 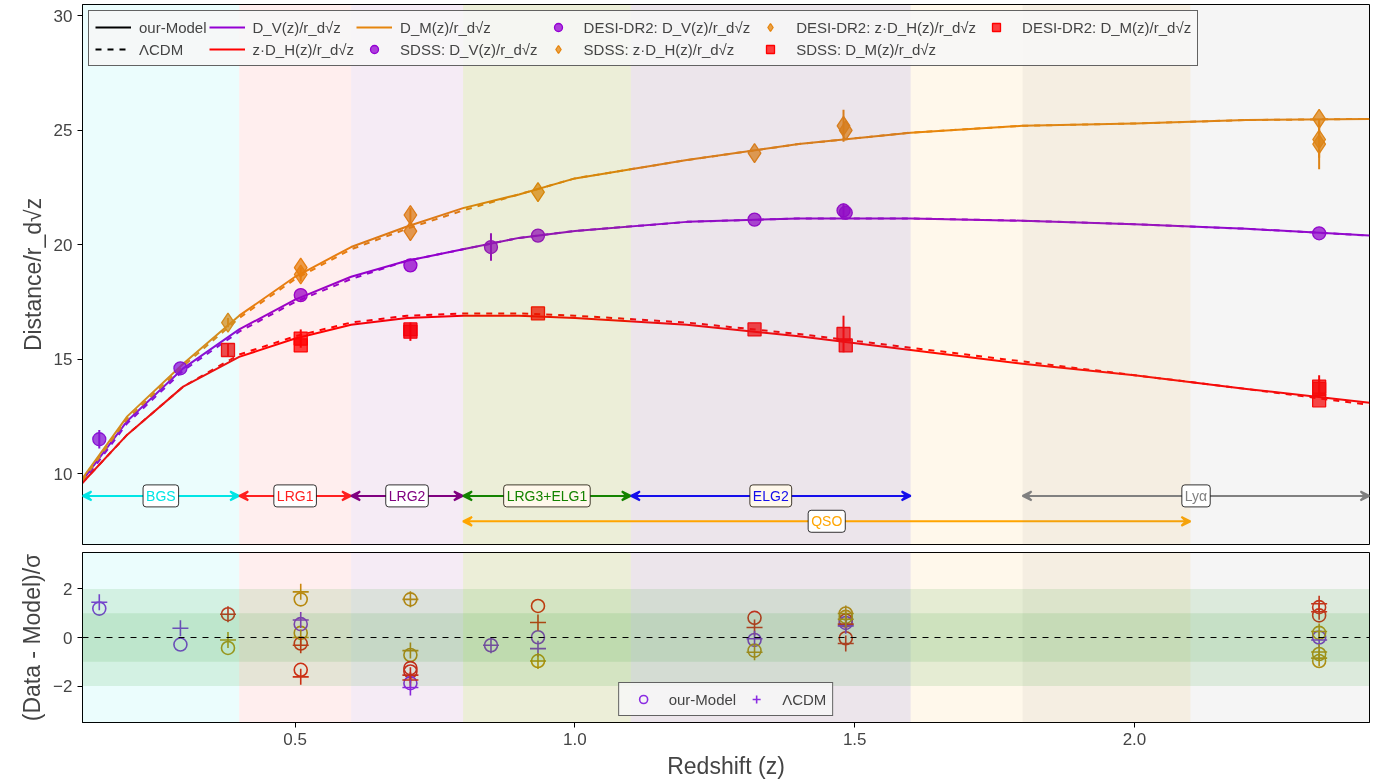 I want to click on legend-label: DESI-DR2: D_V(z)/r_d√z, so click(x=667, y=27).